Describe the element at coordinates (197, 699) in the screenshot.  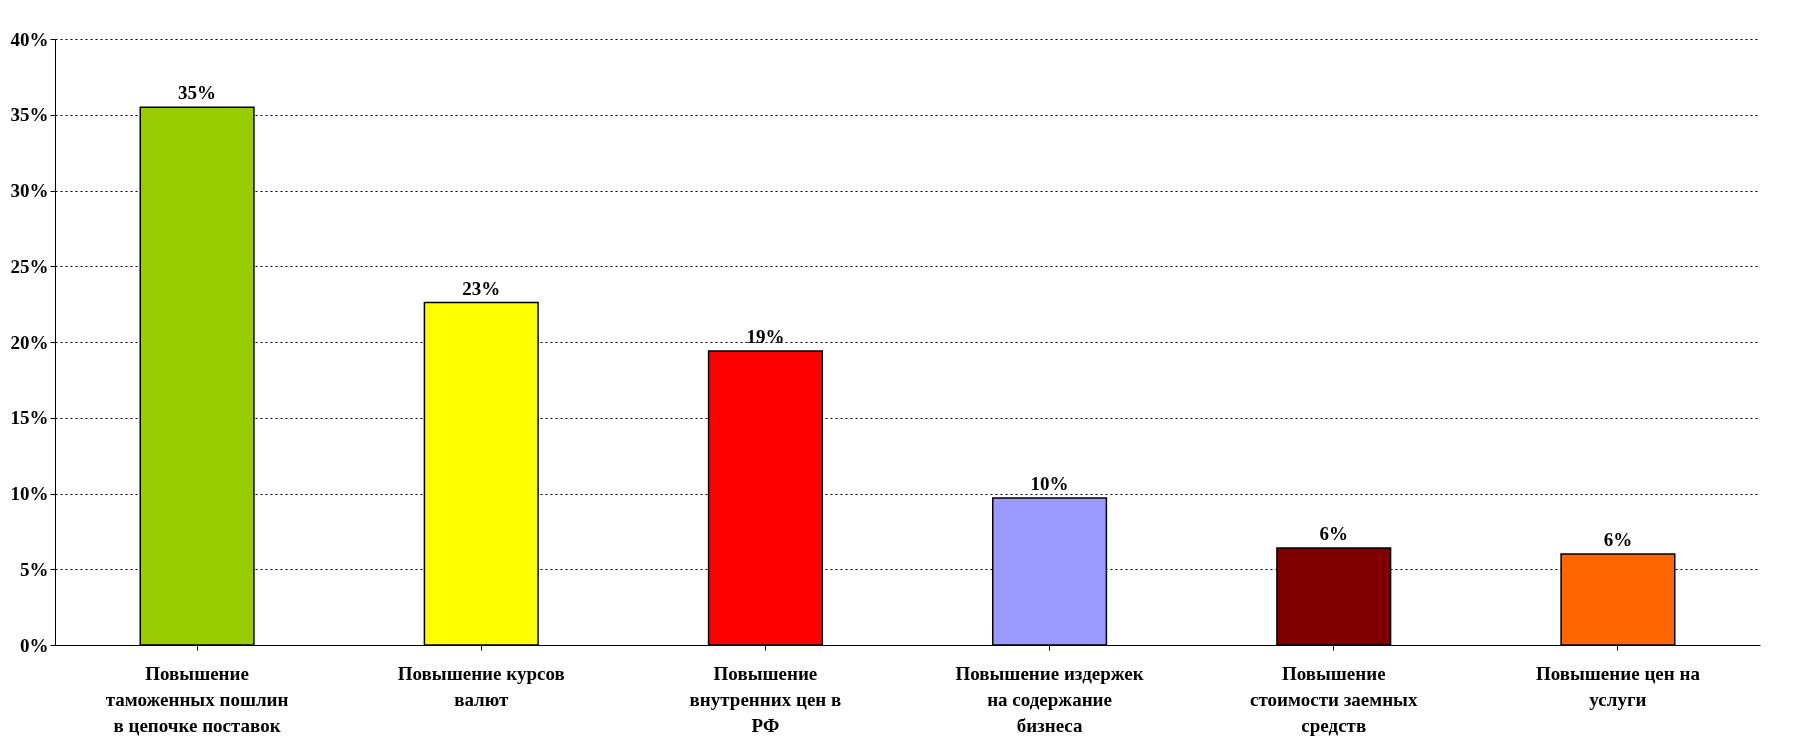
I see `x-tick-label: Повышение таможенных пошлин в цепочке поставок` at that location.